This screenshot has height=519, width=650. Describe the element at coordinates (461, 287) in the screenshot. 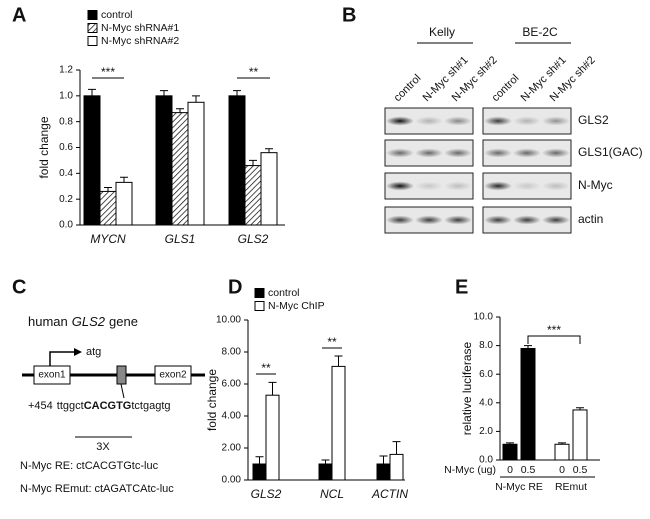

I see `panel-label: E` at that location.